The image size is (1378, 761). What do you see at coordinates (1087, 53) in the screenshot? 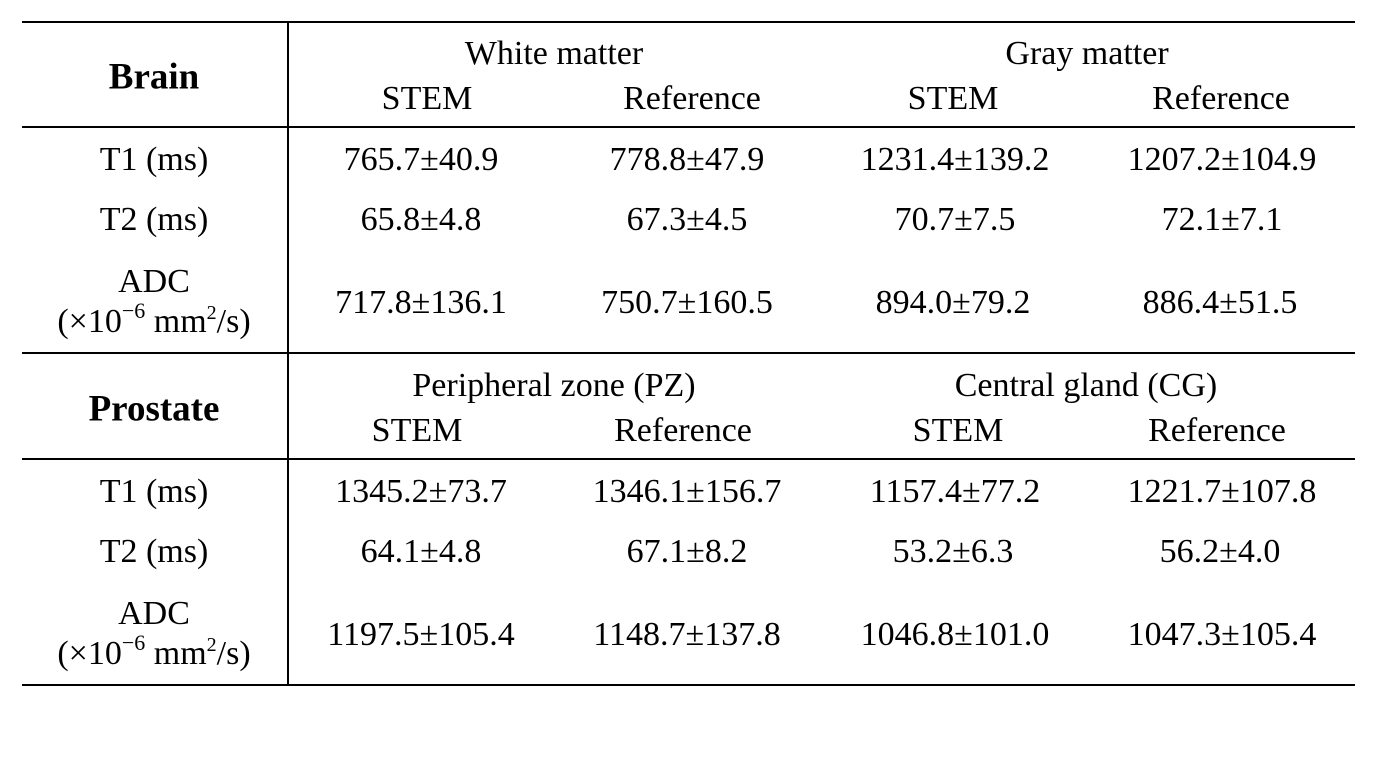
I see `gray-matter-group-header: Gray matter` at bounding box center [1087, 53].